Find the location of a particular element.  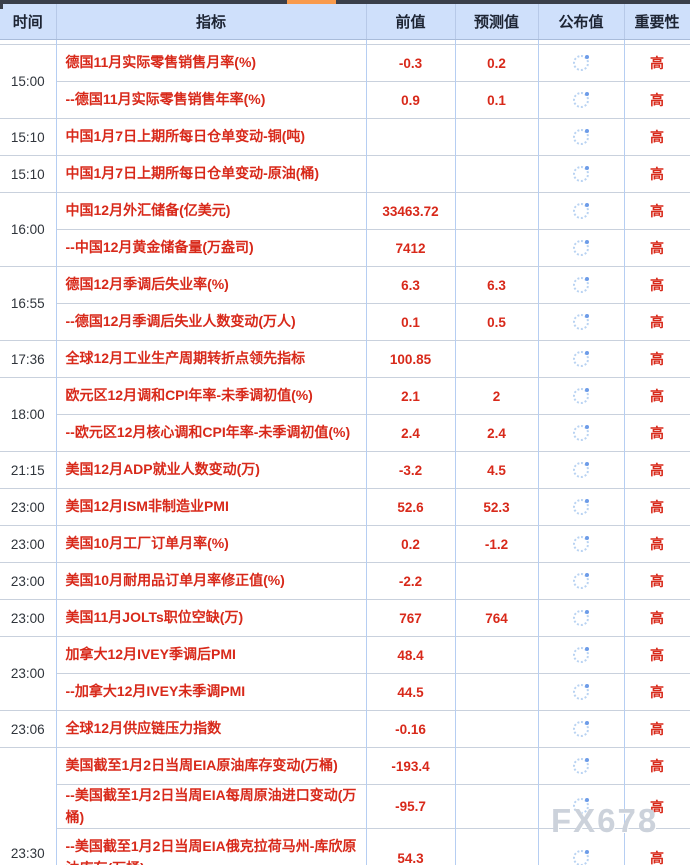

indicator-link: 美国12月ADP就业人数变动(万) is located at coordinates (211, 470).